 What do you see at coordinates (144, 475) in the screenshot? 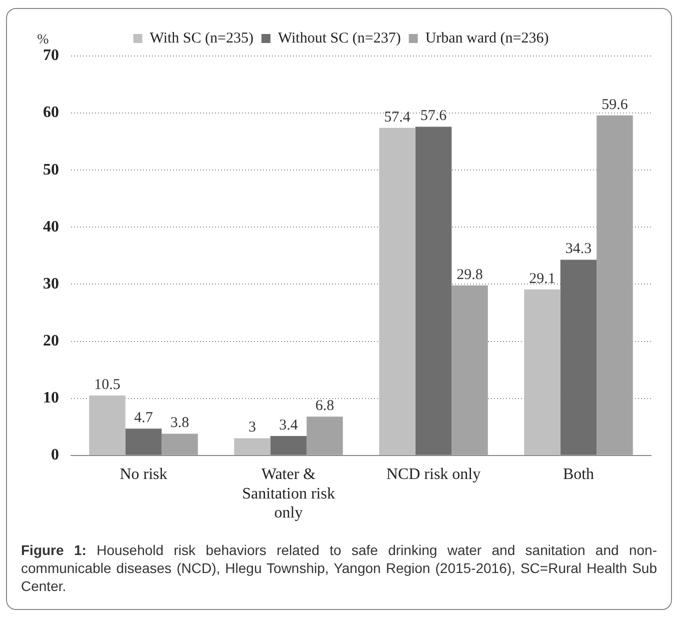
I see `x-tick-label: No risk` at bounding box center [144, 475].